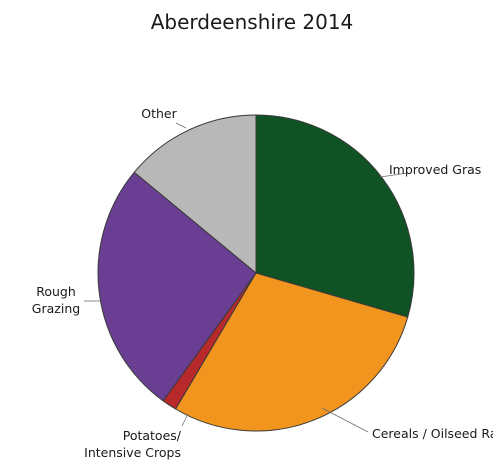 Image resolution: width=493 pixels, height=463 pixels. I want to click on slice-label-2: Cereals / Oilseed Rape, so click(432, 433).